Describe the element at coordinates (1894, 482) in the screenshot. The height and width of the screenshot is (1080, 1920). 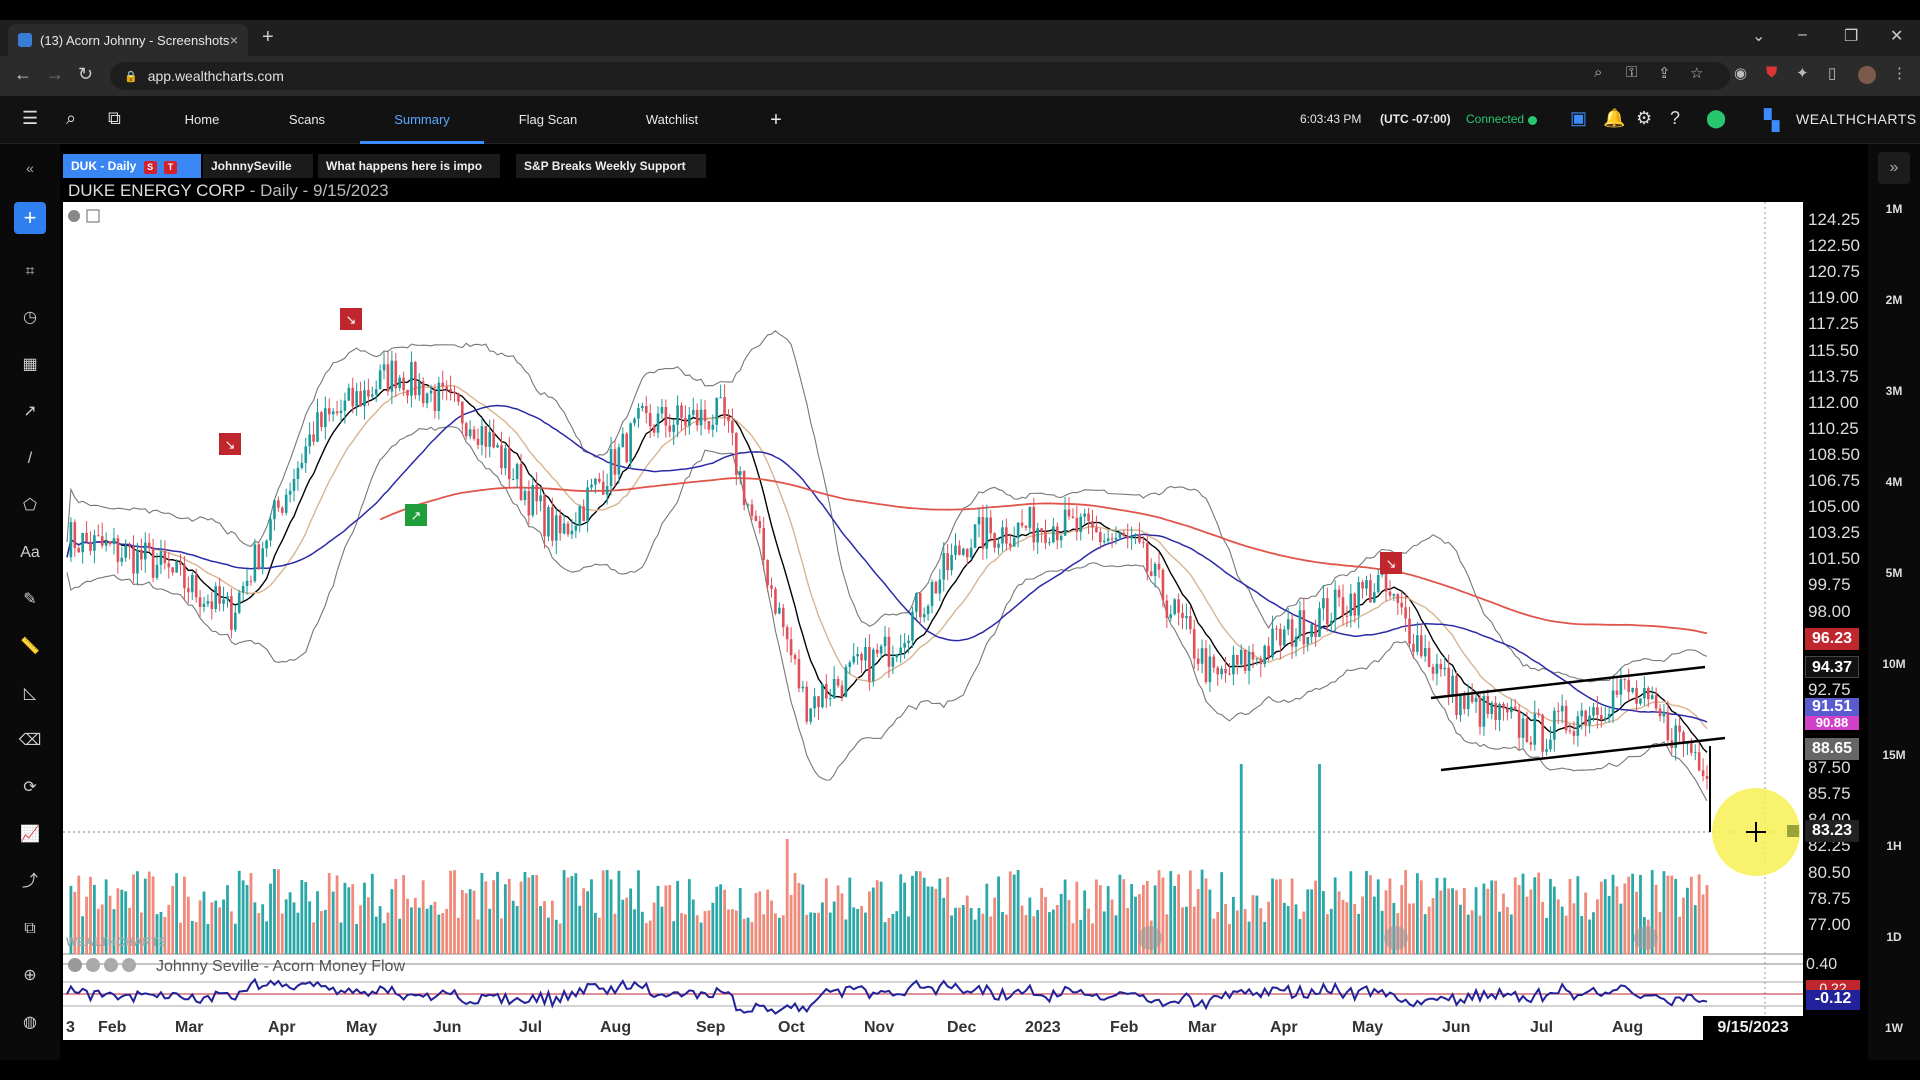
I see `timeframe-4m: 4M` at that location.